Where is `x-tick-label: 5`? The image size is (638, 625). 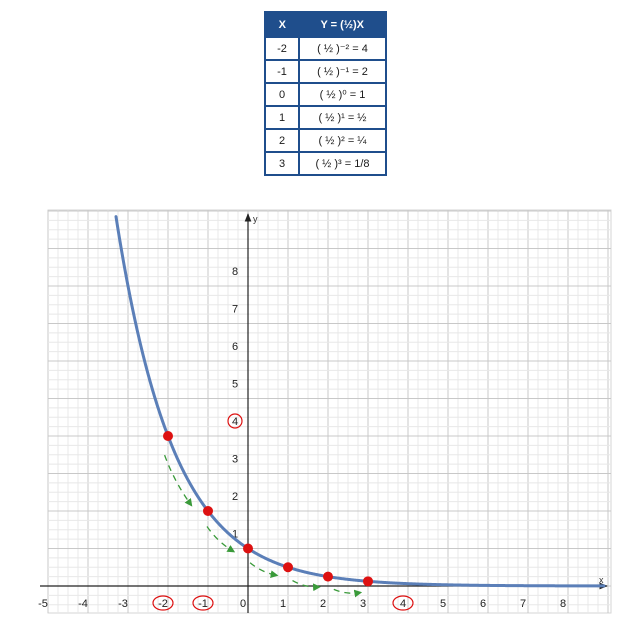
x-tick-label: 5 is located at coordinates (443, 604).